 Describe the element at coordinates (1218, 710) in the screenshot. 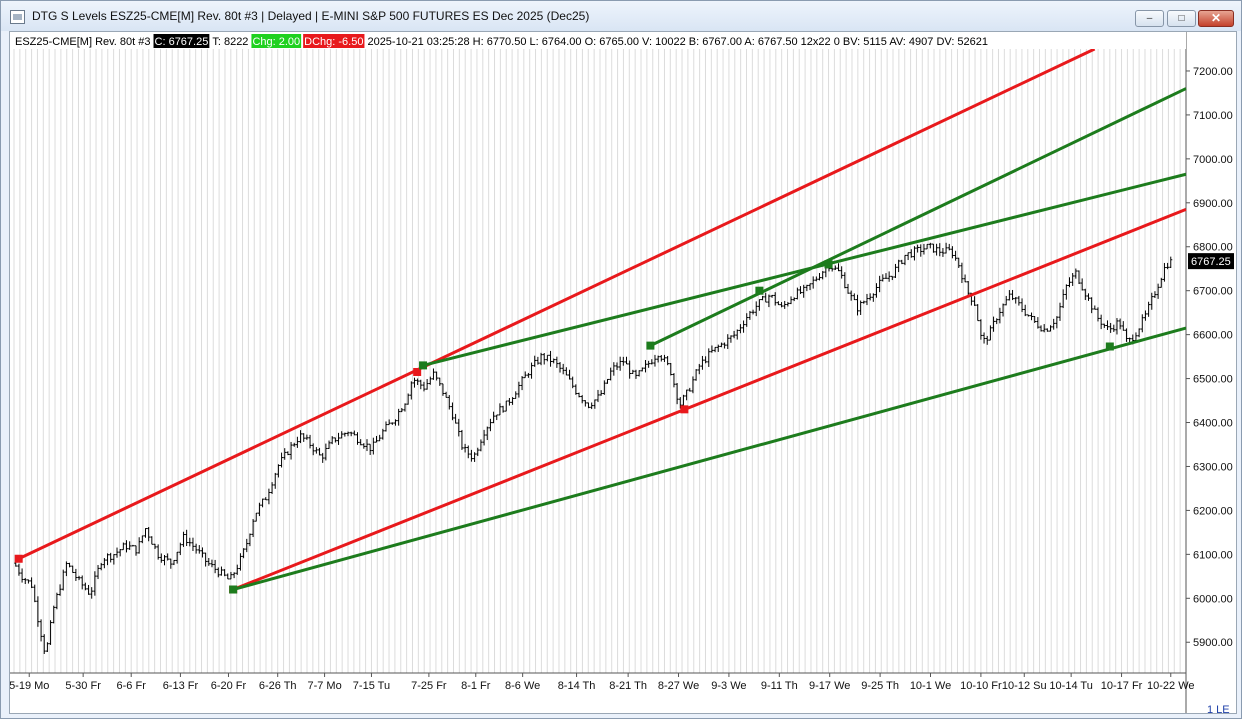

I see `bottom-right-label: 1 LE` at that location.